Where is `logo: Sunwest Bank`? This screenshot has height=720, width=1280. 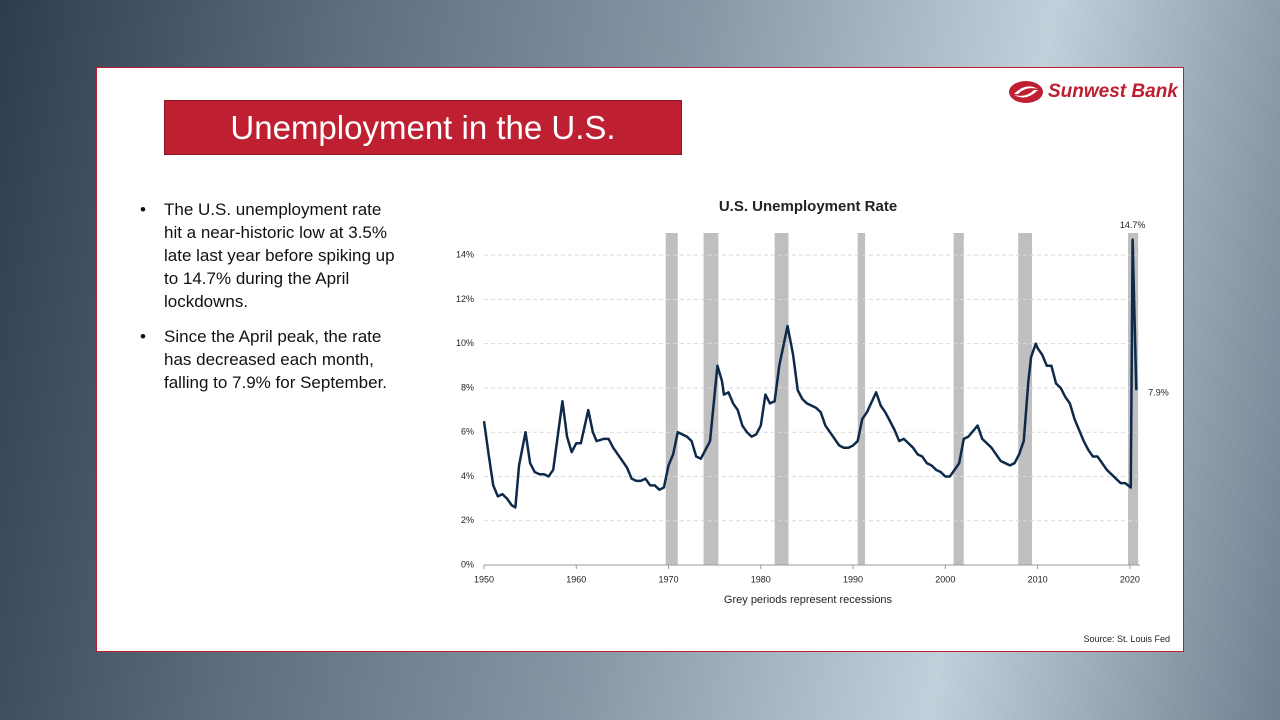 logo: Sunwest Bank is located at coordinates (1093, 92).